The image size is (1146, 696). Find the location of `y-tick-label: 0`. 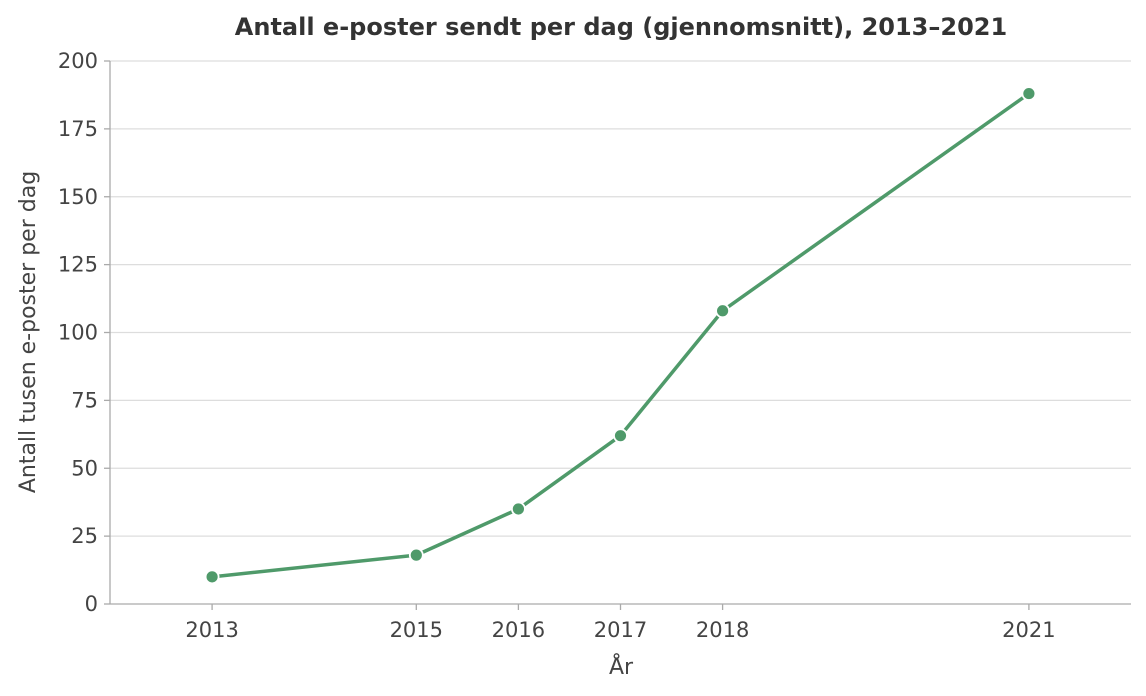

y-tick-label: 0 is located at coordinates (91, 604).